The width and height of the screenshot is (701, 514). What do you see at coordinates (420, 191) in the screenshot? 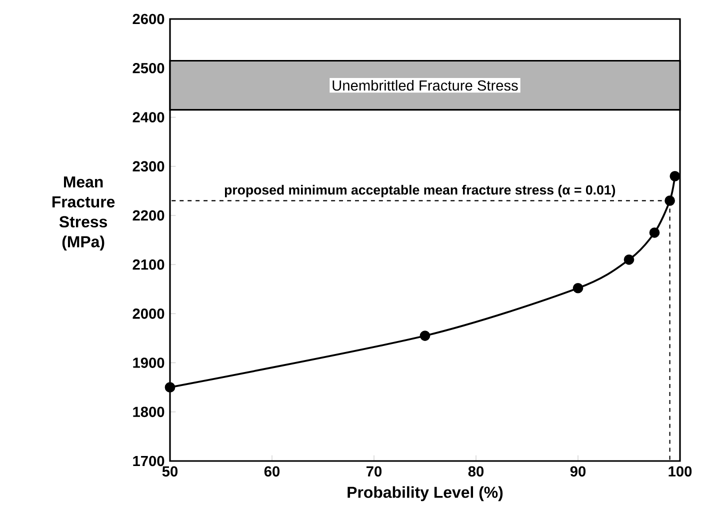
I see `annotation: proposed minimum acceptable mean fracture stress (α = 0.01)` at bounding box center [420, 191].